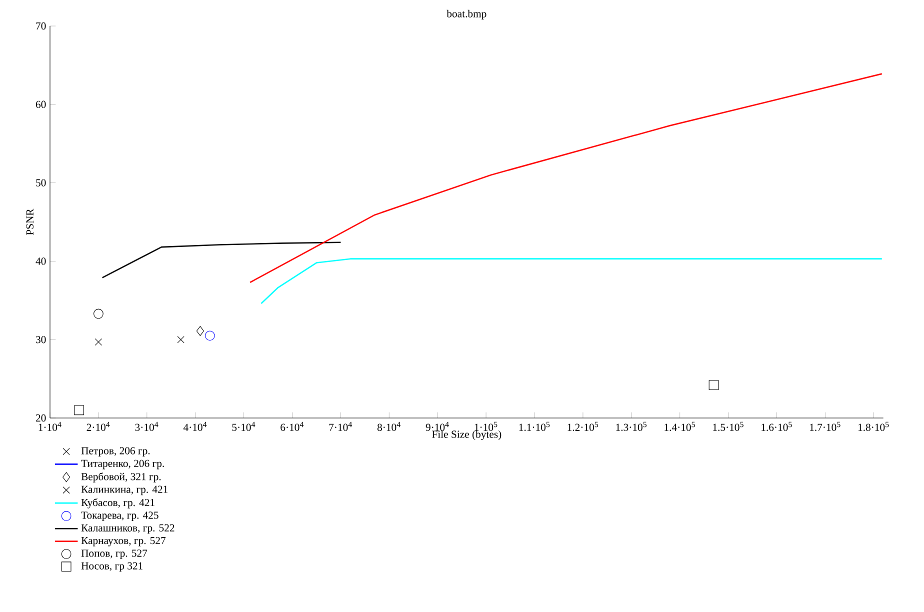 The image size is (924, 612). What do you see at coordinates (41, 261) in the screenshot?
I see `y-tick-label: 40` at bounding box center [41, 261].